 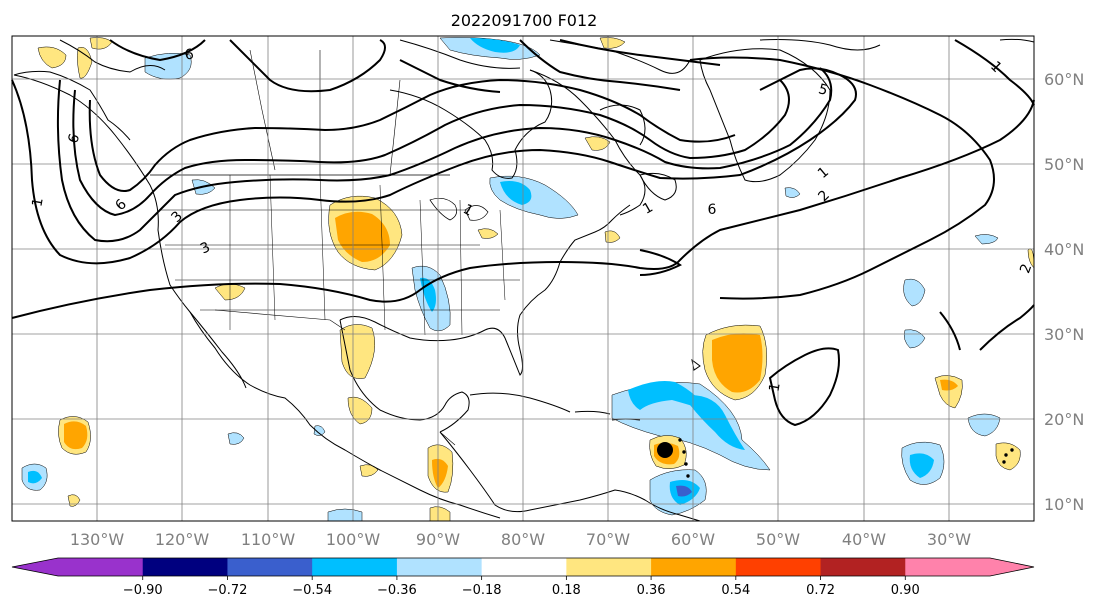 I want to click on colorbar-label: 0.18, so click(x=566, y=590).